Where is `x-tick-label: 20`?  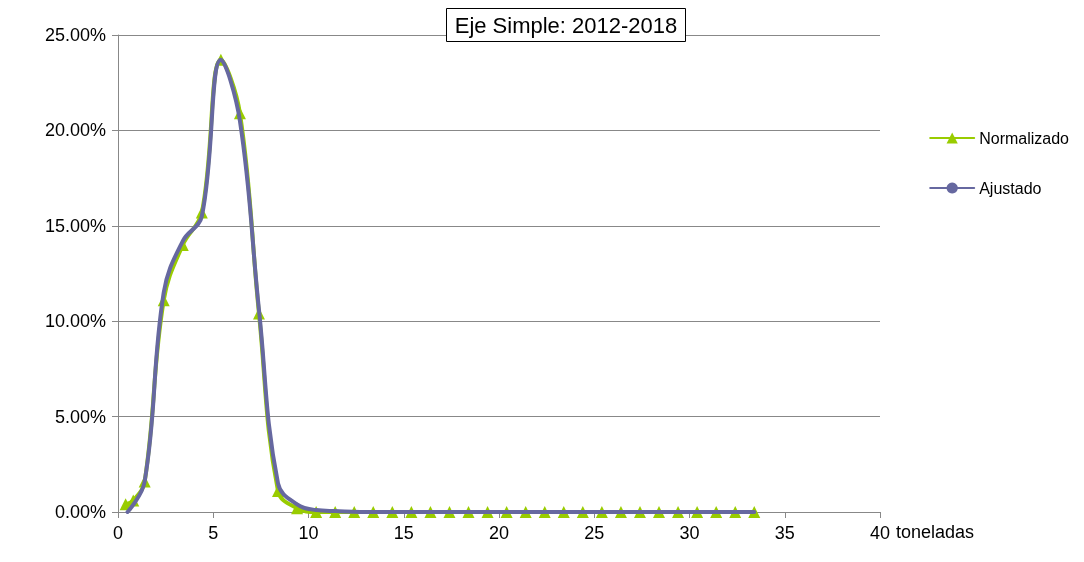 x-tick-label: 20 is located at coordinates (499, 533).